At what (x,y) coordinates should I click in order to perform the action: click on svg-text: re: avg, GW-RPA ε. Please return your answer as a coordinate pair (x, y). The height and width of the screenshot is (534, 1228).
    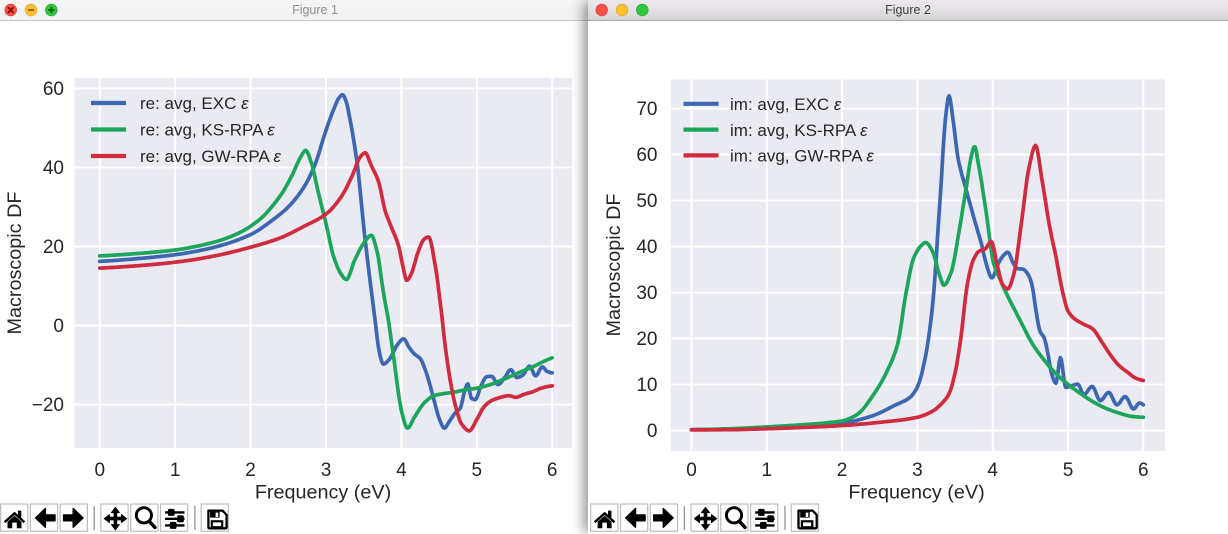
    Looking at the image, I should click on (211, 156).